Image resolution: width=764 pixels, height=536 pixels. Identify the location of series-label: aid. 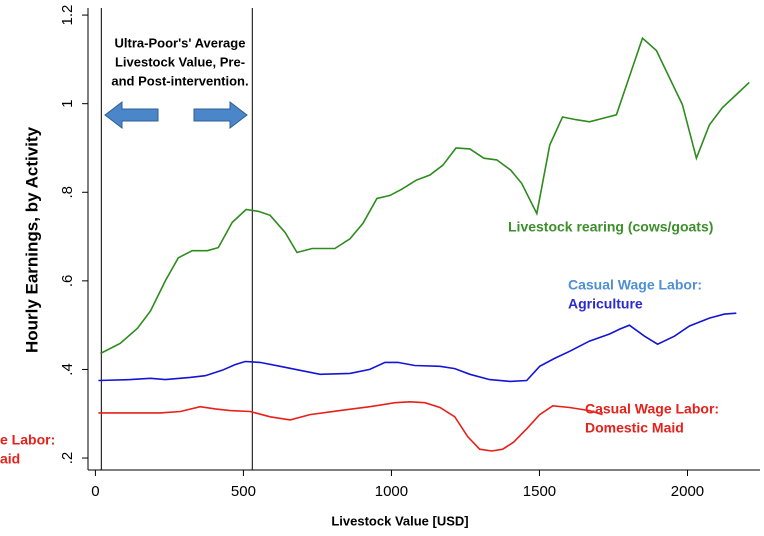
(10, 459).